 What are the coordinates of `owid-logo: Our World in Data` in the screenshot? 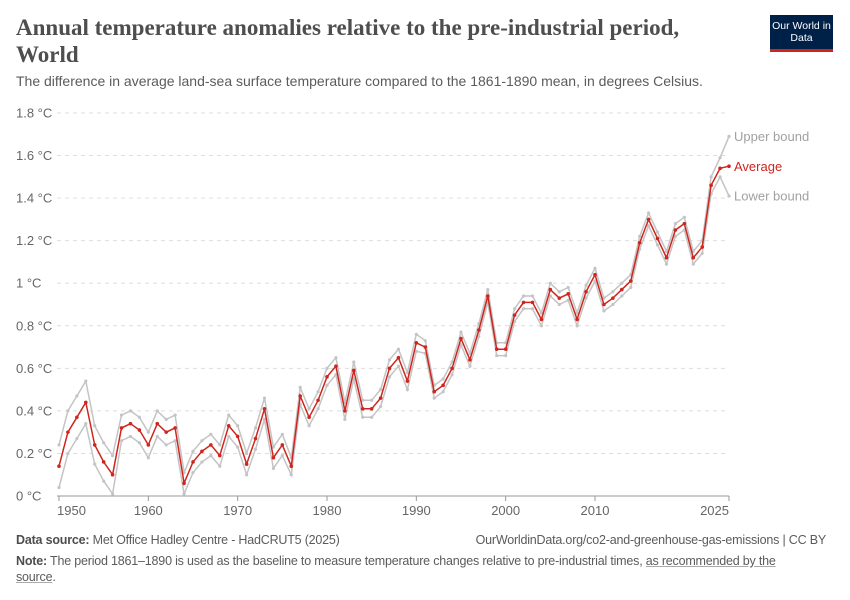 It's located at (801, 33).